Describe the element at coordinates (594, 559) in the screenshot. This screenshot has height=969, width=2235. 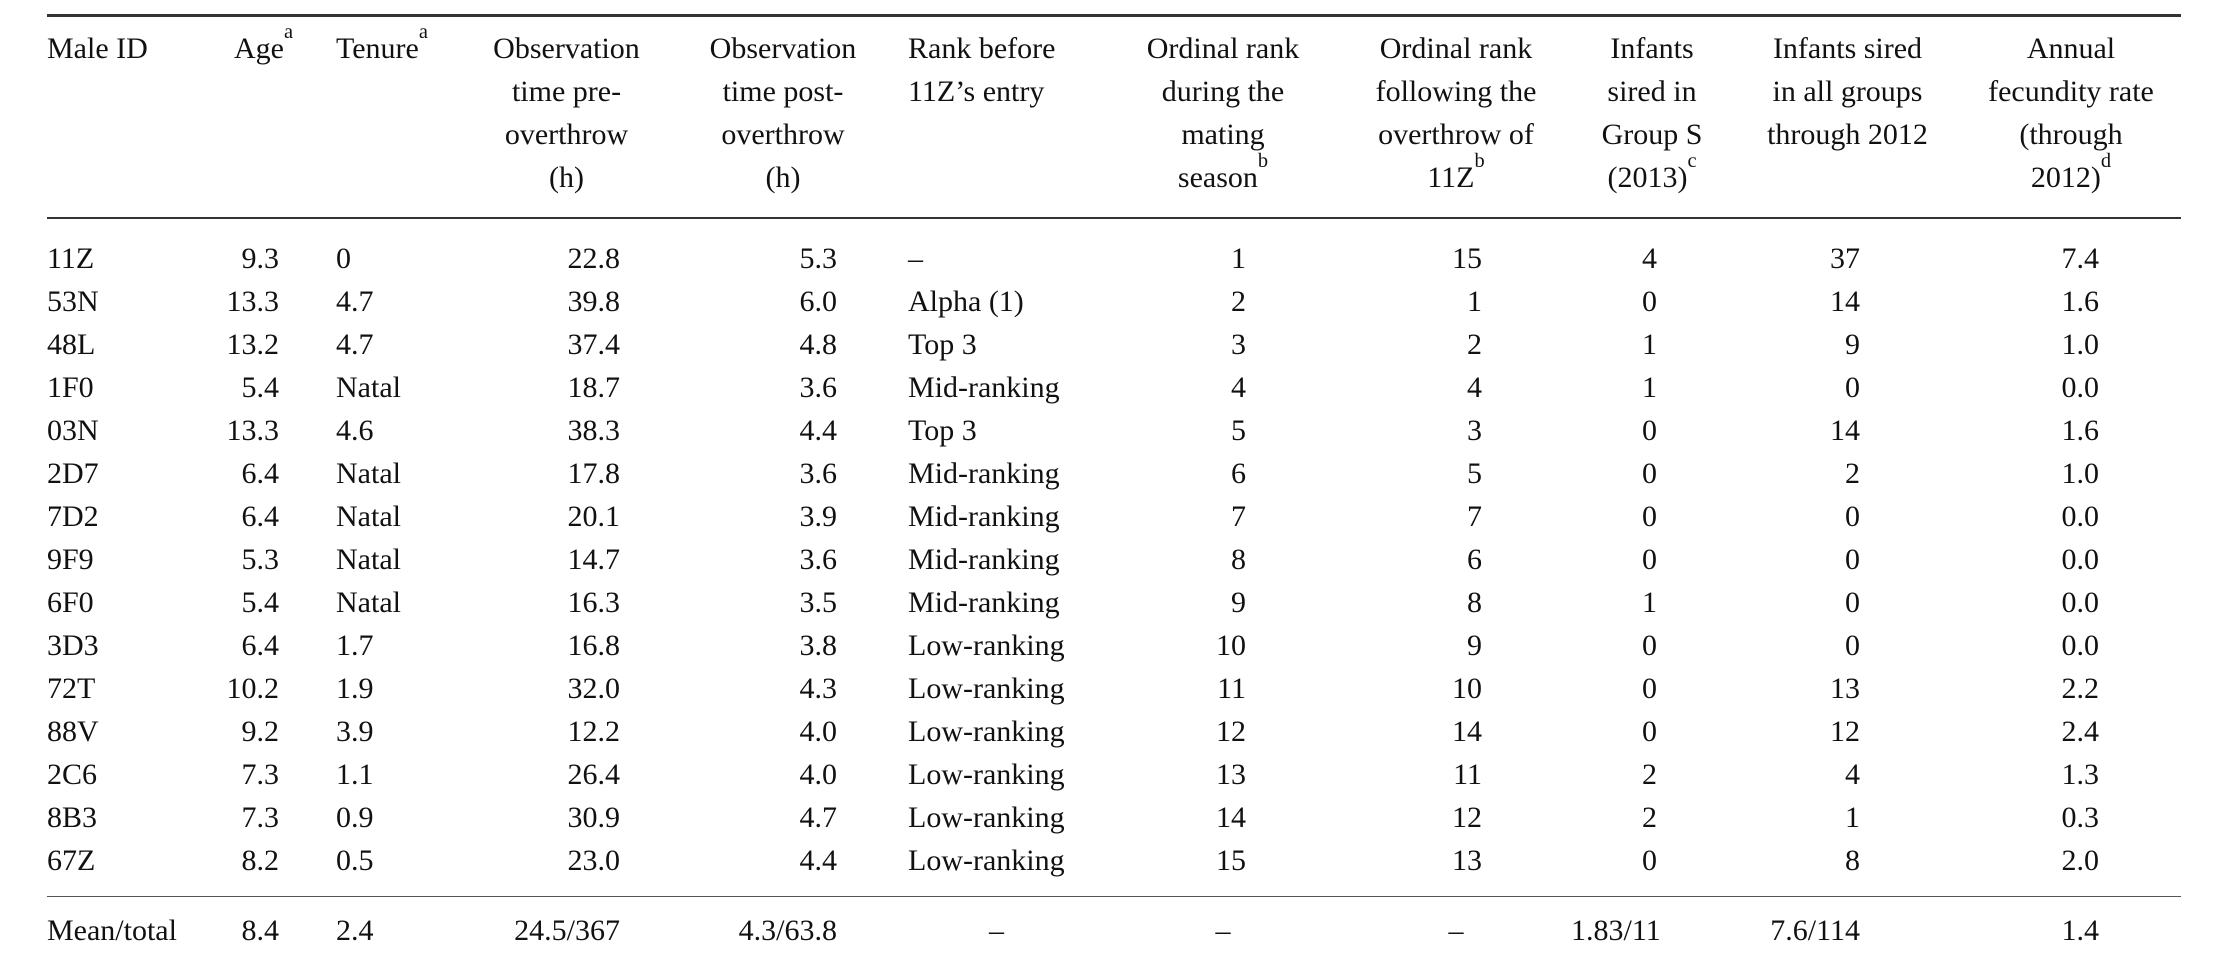
I see `cell-obs-time-pre: 14.7` at that location.